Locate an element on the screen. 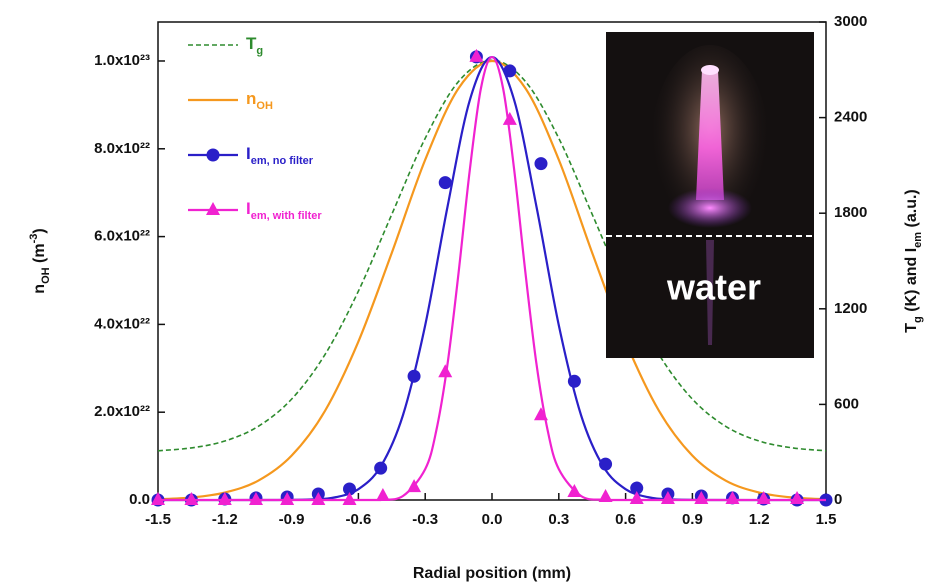 The height and width of the screenshot is (585, 935). y-axis-label-part: (m is located at coordinates (39, 255).